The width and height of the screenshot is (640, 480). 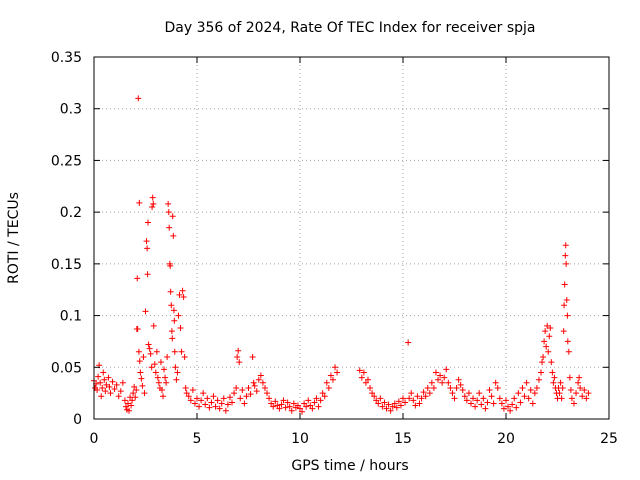 What do you see at coordinates (349, 466) in the screenshot?
I see `x-axis-label: GPS time / hours` at bounding box center [349, 466].